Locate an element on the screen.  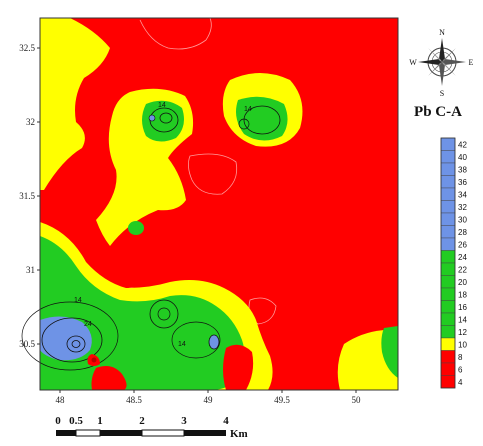
zone-green-southwest is located at coordinates (142, 313).